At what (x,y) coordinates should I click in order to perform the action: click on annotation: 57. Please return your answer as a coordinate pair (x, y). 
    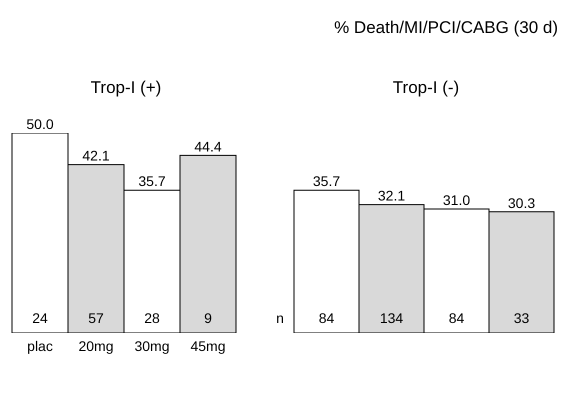
    Looking at the image, I should click on (96, 318).